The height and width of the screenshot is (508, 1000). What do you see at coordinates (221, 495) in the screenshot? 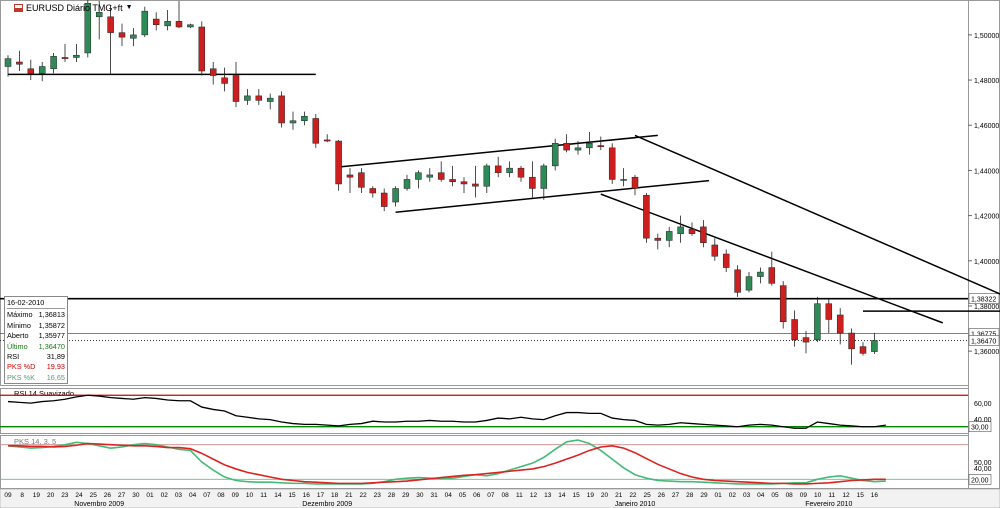
I see `x-tick-label: 08` at bounding box center [221, 495].